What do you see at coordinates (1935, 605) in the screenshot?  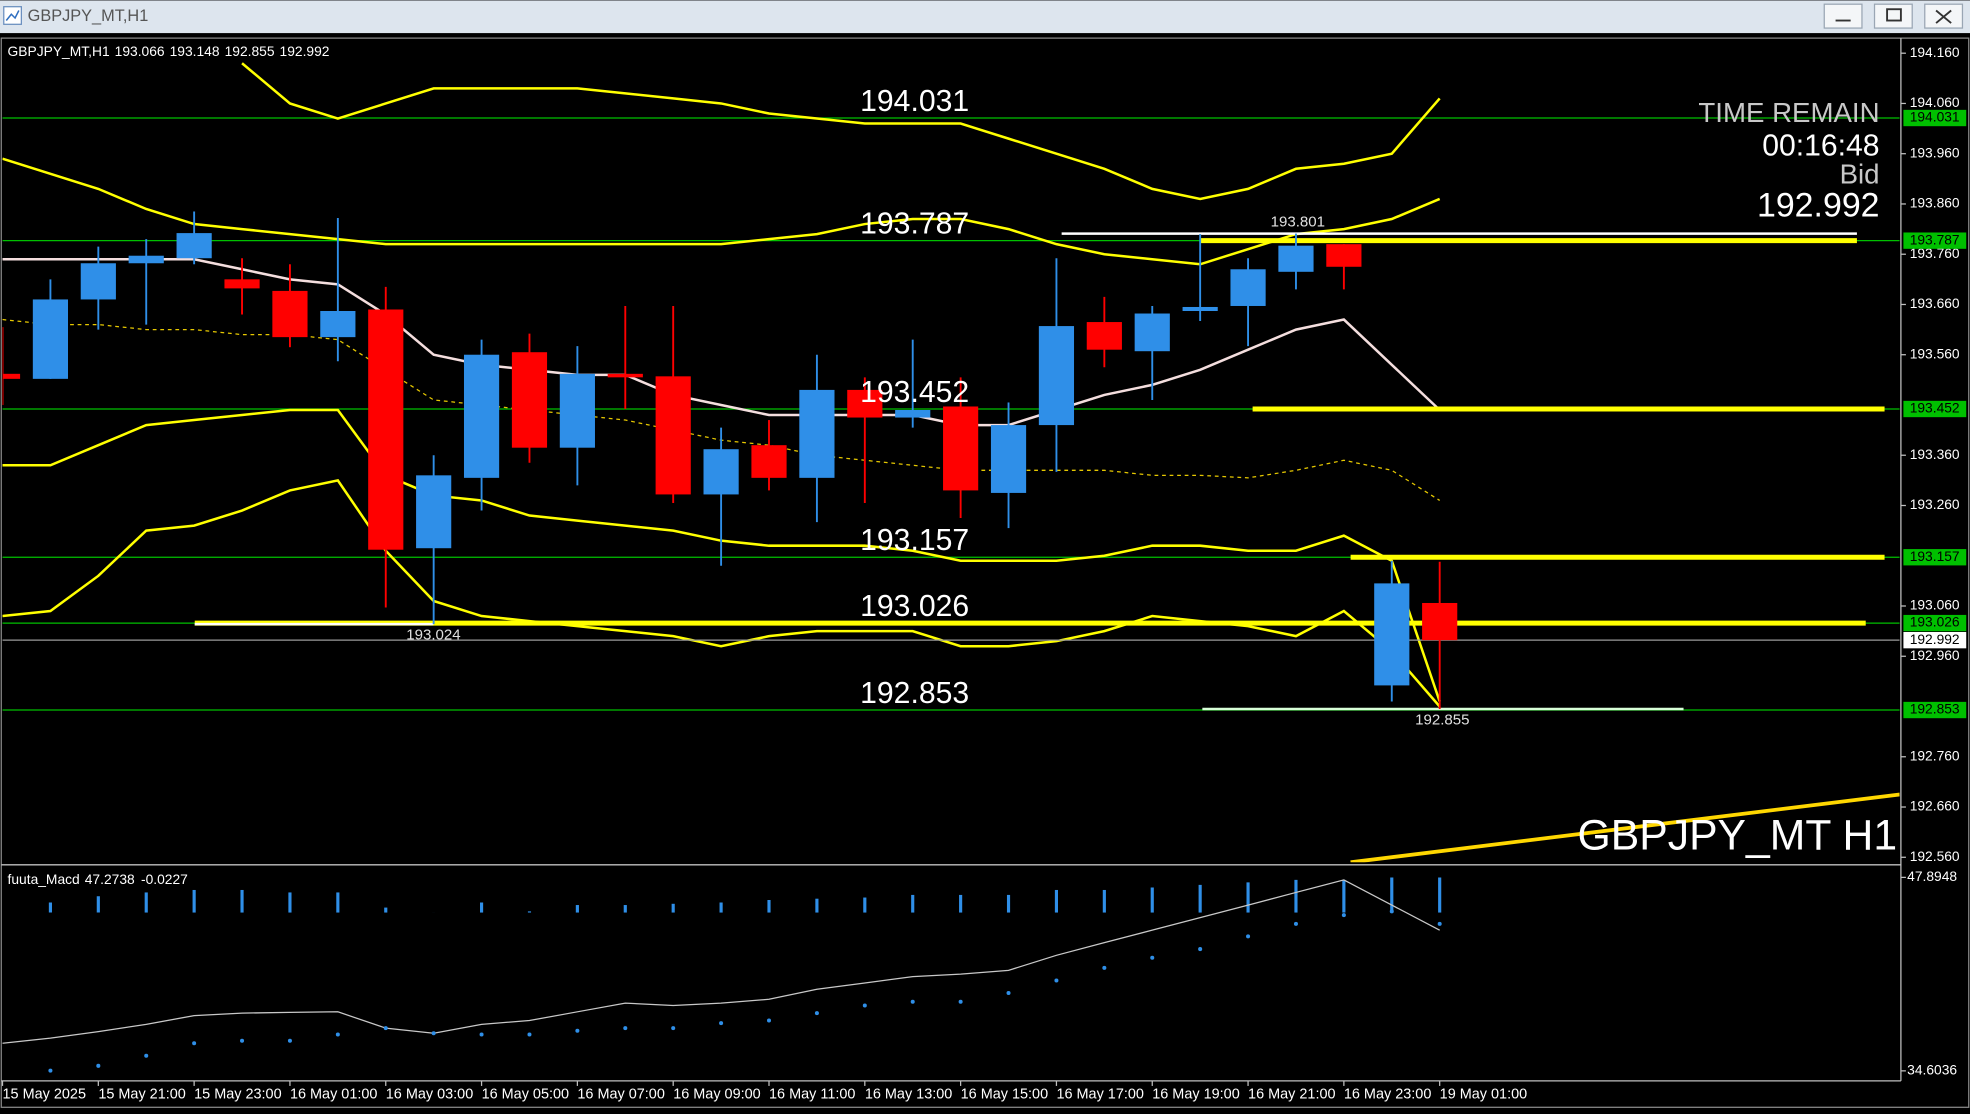 I see `y-tick-label: 193.060` at bounding box center [1935, 605].